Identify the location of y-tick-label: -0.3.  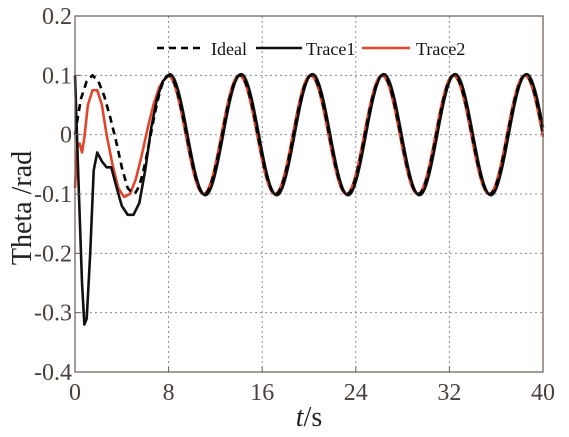
(53, 314).